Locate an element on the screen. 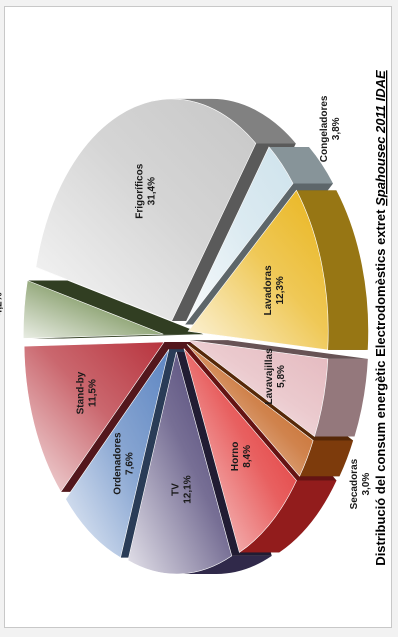 The width and height of the screenshot is (398, 637). slice-label-name: Lavavajillas is located at coordinates (269, 376).